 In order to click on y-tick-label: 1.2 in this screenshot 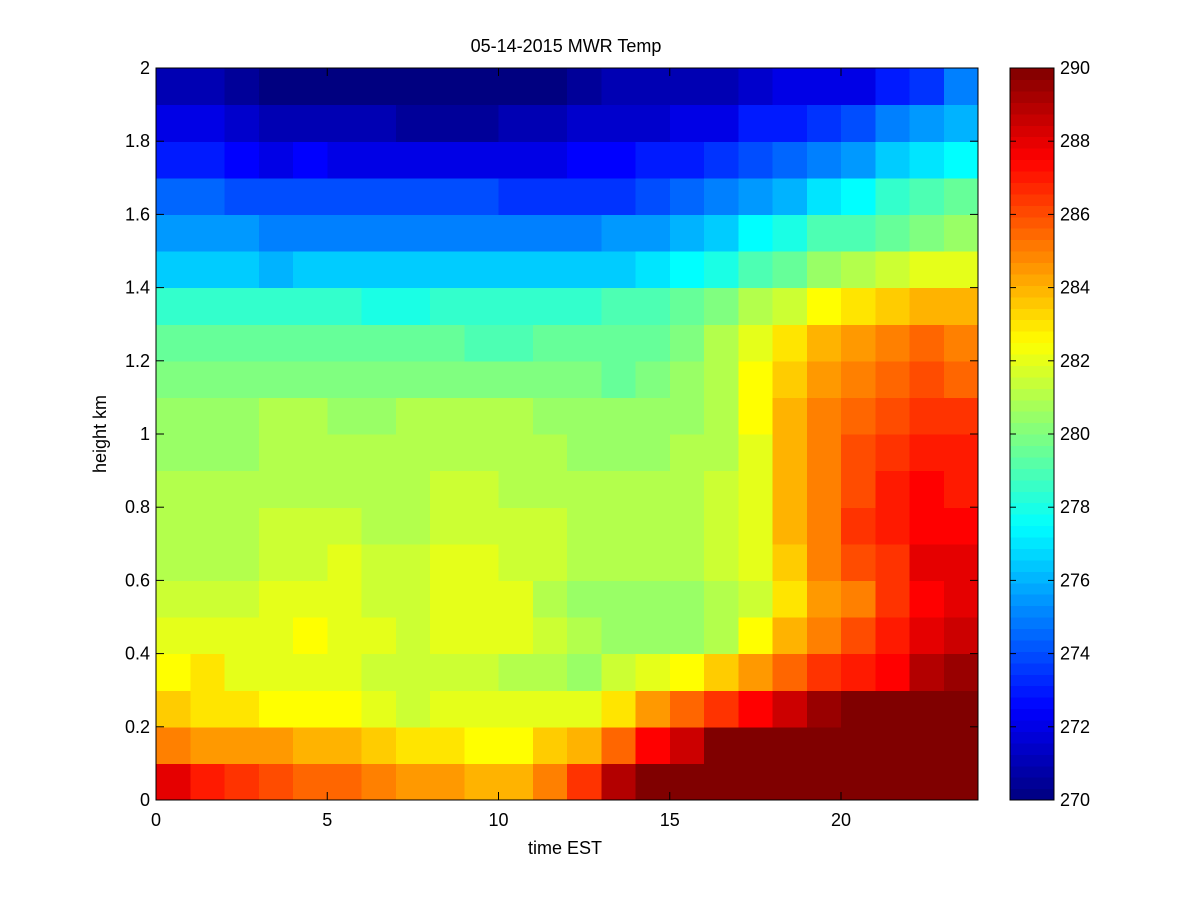, I will do `click(137, 361)`.